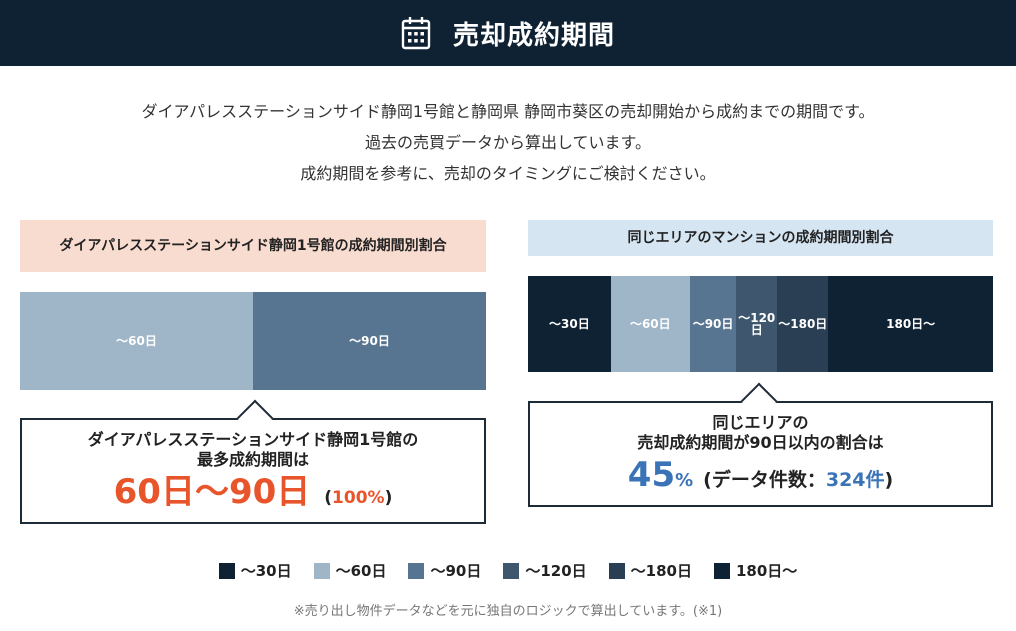  Describe the element at coordinates (508, 173) in the screenshot. I see `intro-line-3: 成約期間を参考に、売却のタイミングにご検討ください。` at that location.